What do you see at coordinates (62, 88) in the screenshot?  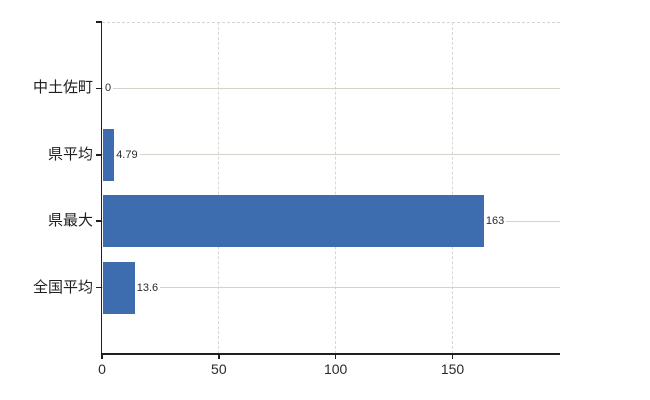 I see `category-label: 中土佐町` at bounding box center [62, 88].